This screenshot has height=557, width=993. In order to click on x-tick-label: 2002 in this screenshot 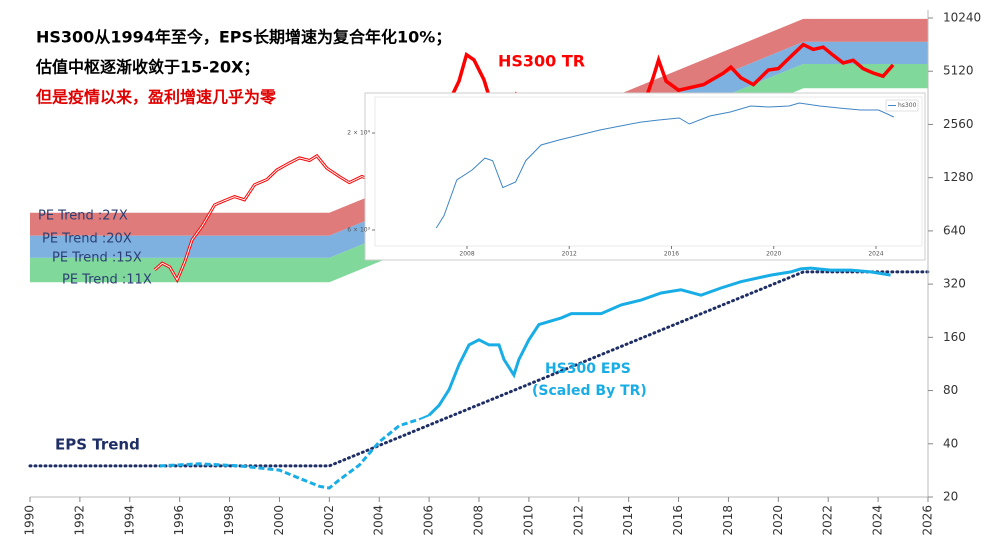, I will do `click(329, 520)`.